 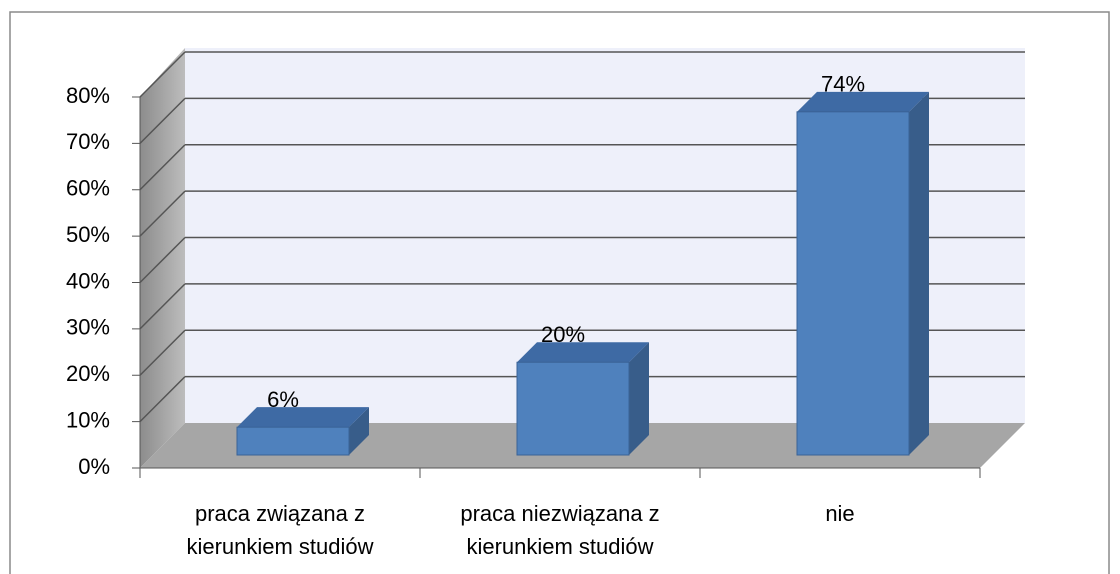 I want to click on value-label: 74%, so click(x=843, y=84).